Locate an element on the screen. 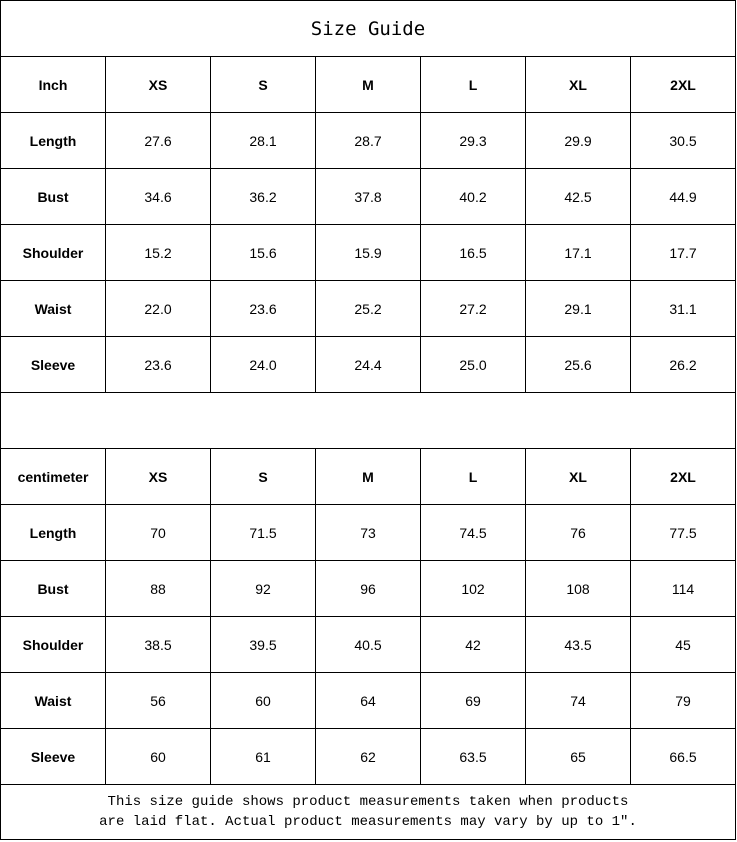 This screenshot has width=737, height=842. measurement-value: 74.5 is located at coordinates (473, 532).